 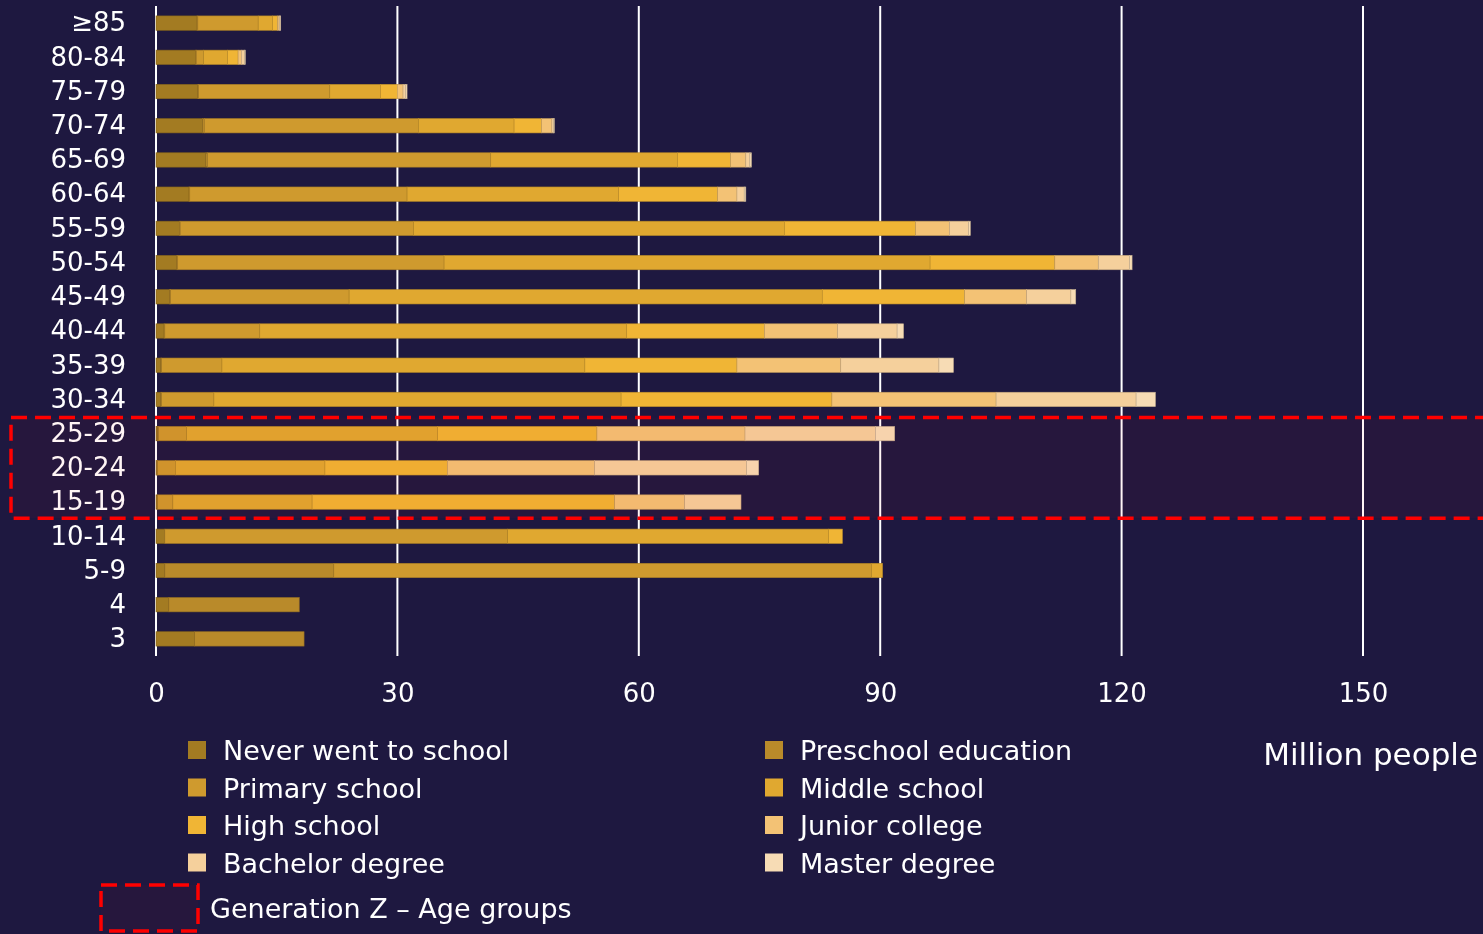 I want to click on legend-label: Master degree, so click(x=898, y=863).